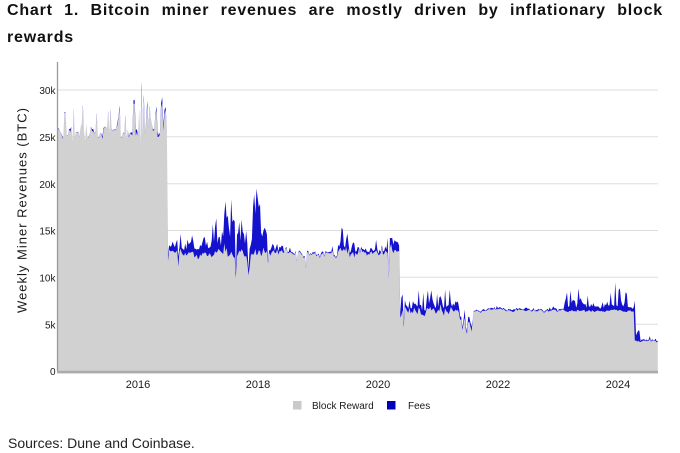 The image size is (680, 453). Describe the element at coordinates (258, 385) in the screenshot. I see `svg-text: 2018` at that location.